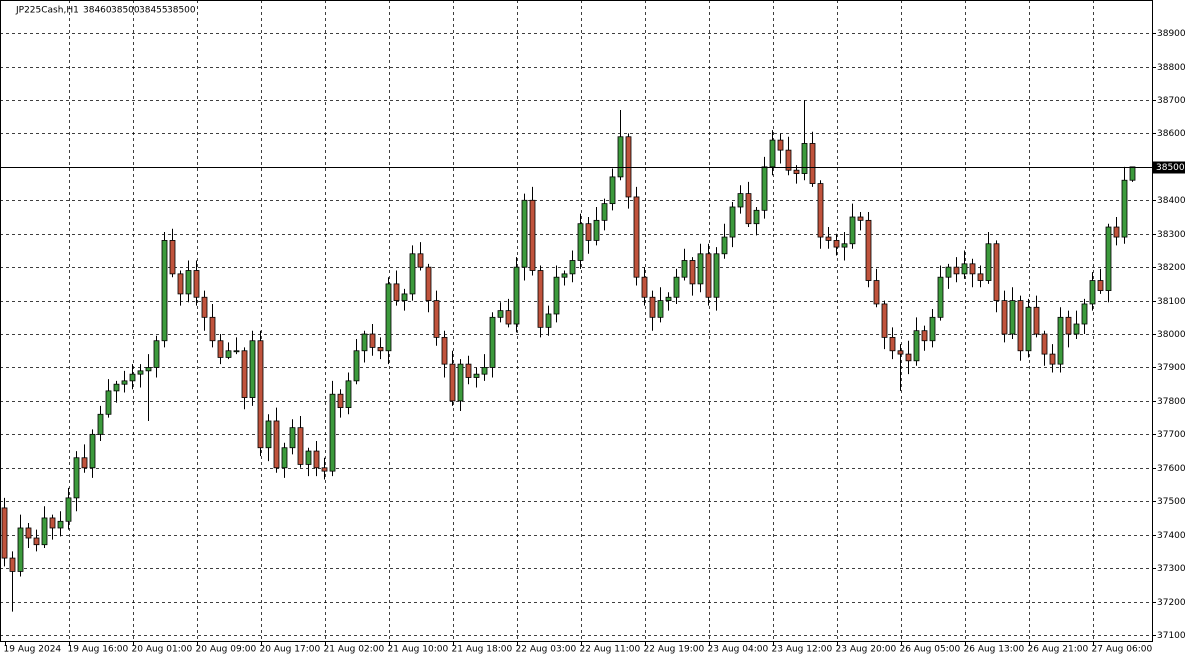  I want to click on bid-box, so click(1169, 167).